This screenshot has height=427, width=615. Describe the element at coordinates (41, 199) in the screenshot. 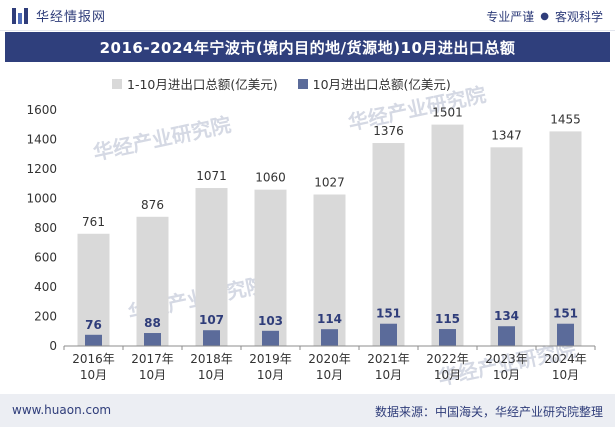

I see `y-tick-label: 1000` at that location.